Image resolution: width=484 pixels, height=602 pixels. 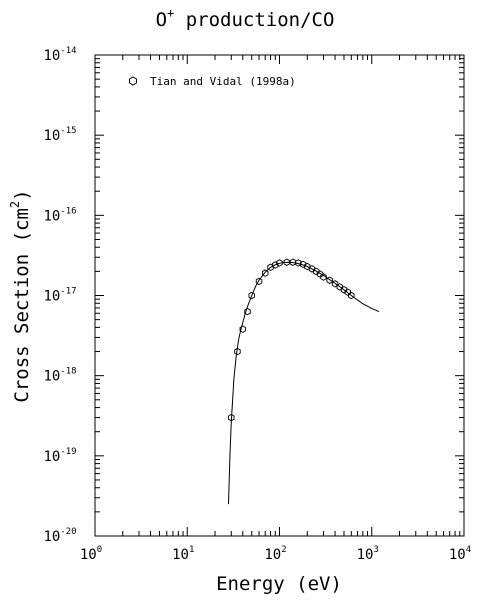 I want to click on chart-title: O+ production/CO, so click(x=245, y=18).